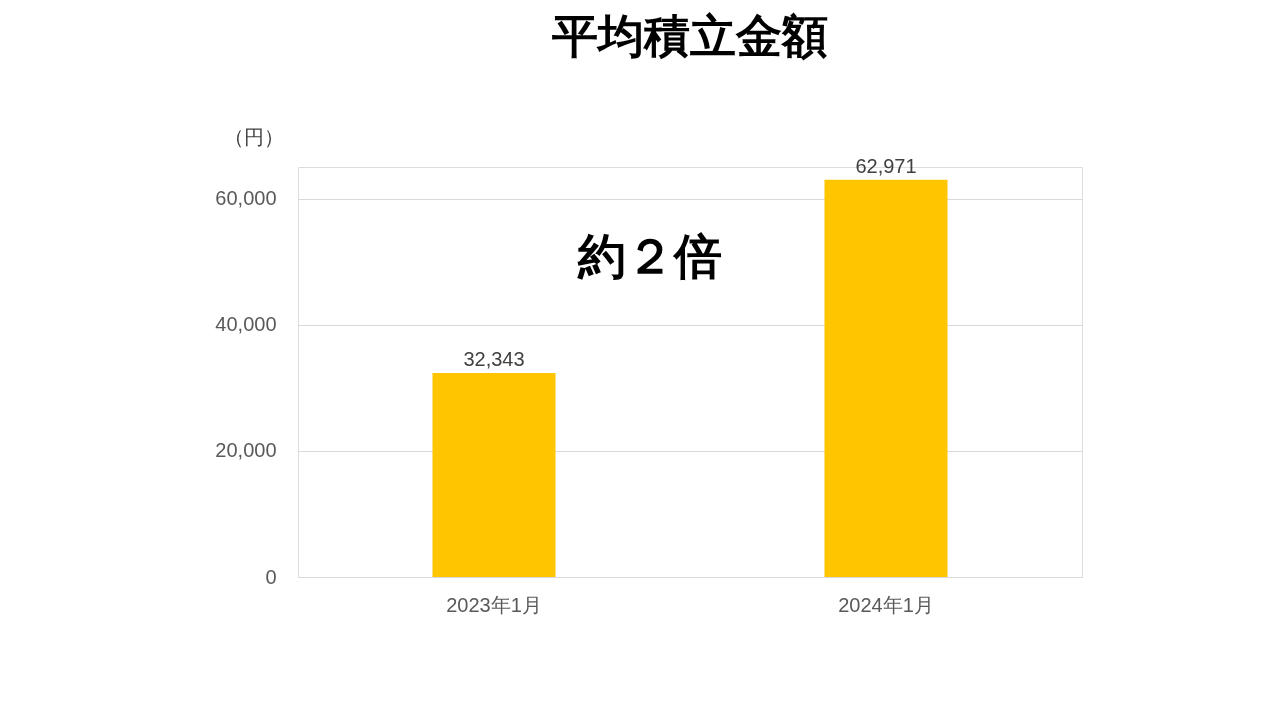  What do you see at coordinates (690, 36) in the screenshot?
I see `chart-title: 平均積立金額` at bounding box center [690, 36].